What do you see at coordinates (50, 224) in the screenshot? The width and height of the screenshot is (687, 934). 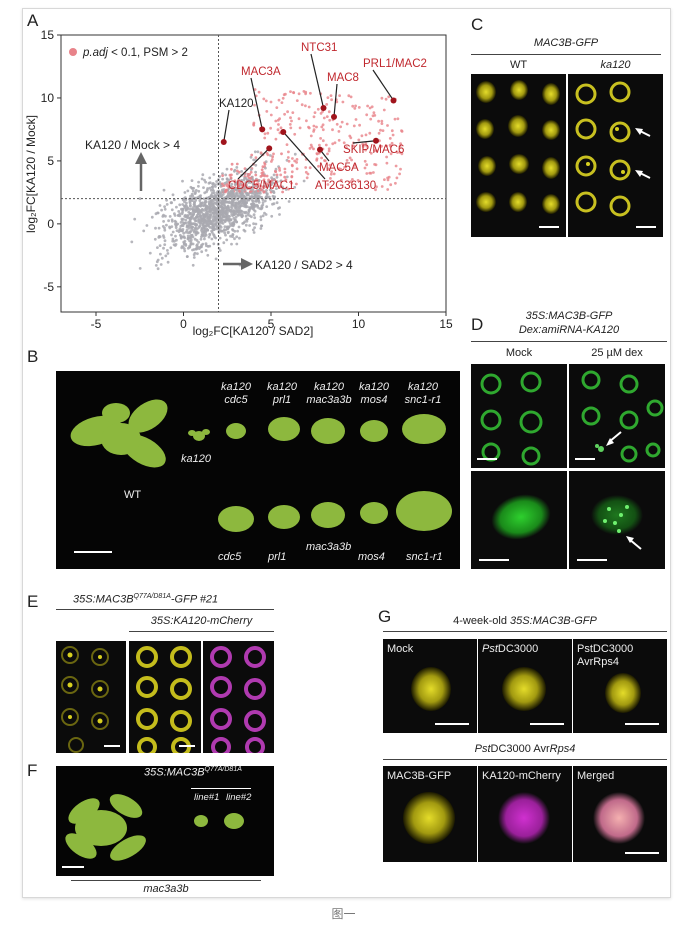 I see `y-tick-label: 0` at bounding box center [50, 224].